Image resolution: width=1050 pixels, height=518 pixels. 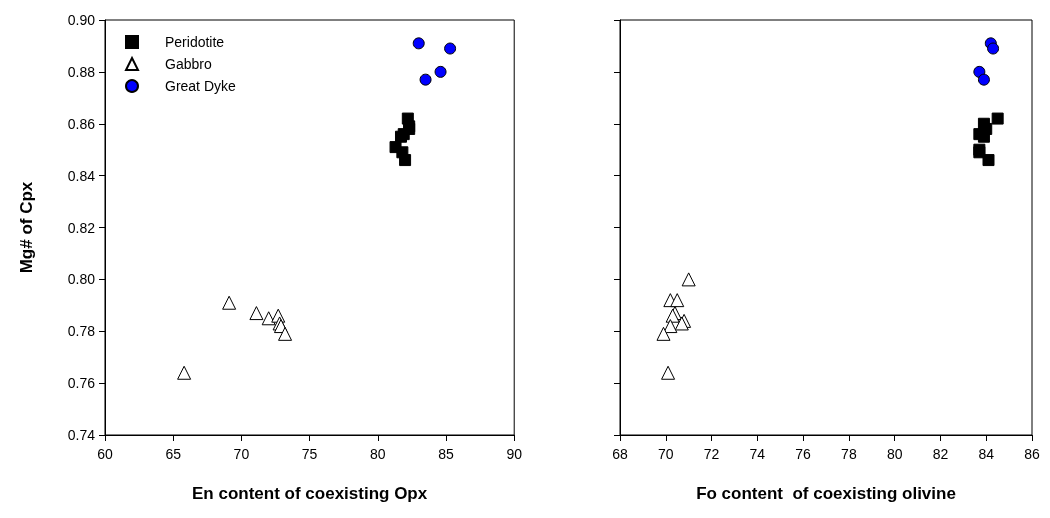 What do you see at coordinates (849, 454) in the screenshot?
I see `x-tick-label: 78` at bounding box center [849, 454].